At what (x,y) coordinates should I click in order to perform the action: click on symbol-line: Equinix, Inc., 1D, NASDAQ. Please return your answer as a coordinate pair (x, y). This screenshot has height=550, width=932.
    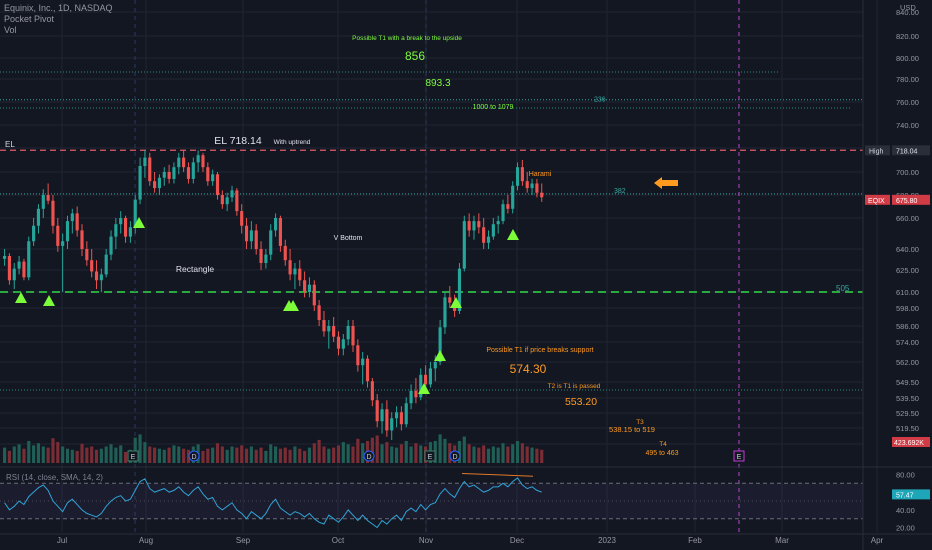
    Looking at the image, I should click on (58, 8).